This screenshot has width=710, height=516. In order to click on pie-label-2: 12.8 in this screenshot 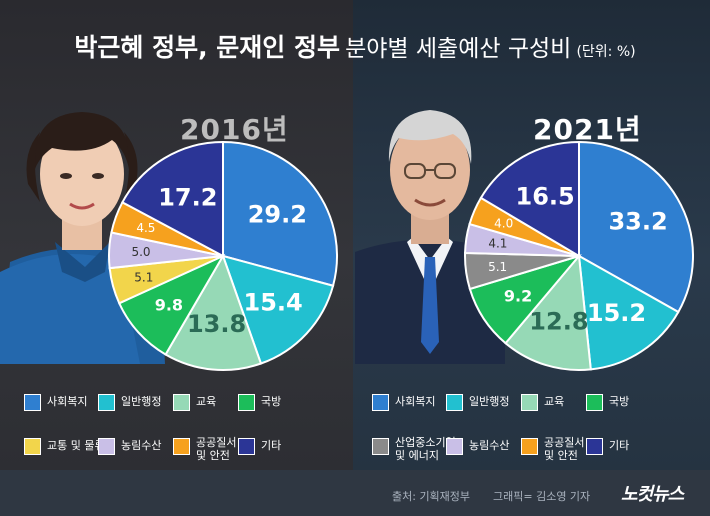, I will do `click(558, 321)`.